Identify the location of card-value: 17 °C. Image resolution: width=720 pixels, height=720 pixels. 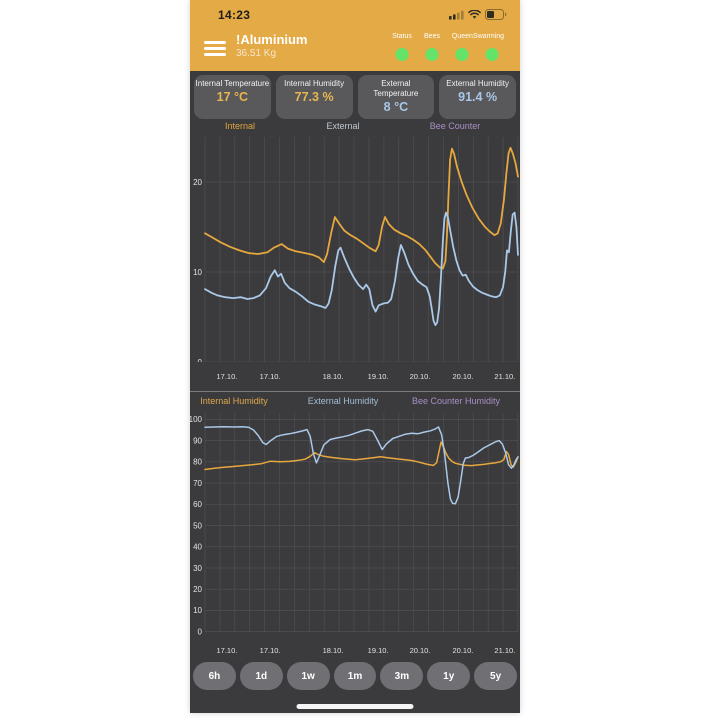
(232, 97).